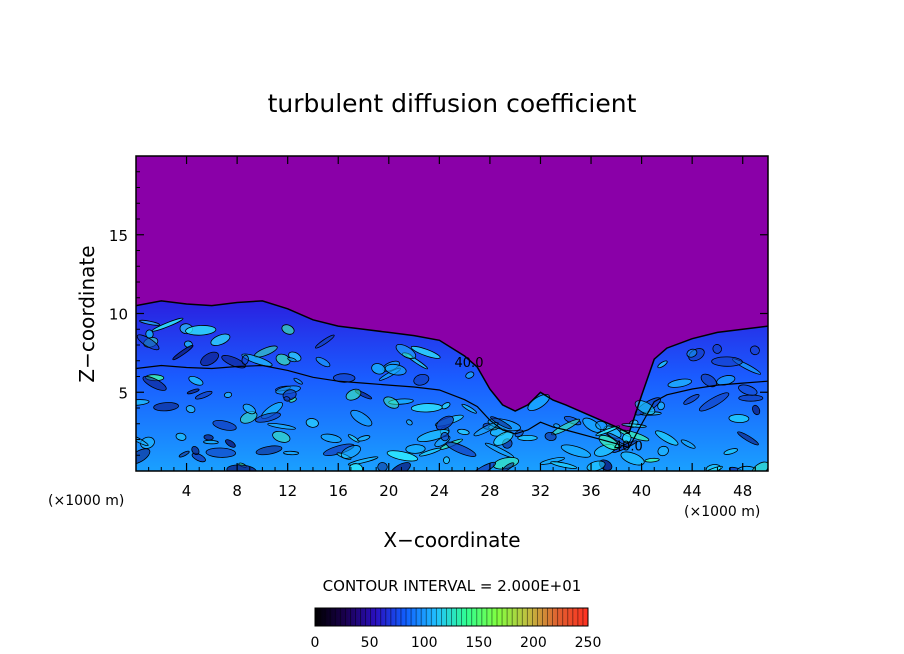 This screenshot has width=904, height=654. What do you see at coordinates (388, 491) in the screenshot?
I see `x-tick-label: 20` at bounding box center [388, 491].